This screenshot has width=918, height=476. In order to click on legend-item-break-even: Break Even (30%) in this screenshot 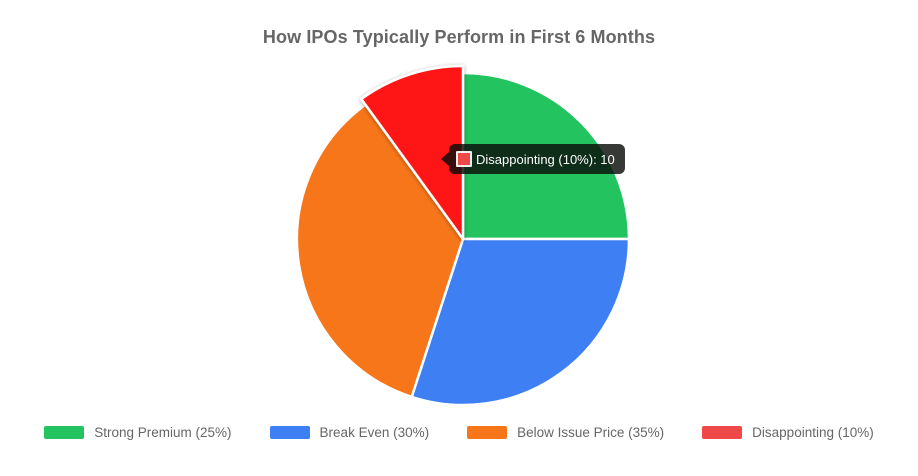, I will do `click(349, 432)`.